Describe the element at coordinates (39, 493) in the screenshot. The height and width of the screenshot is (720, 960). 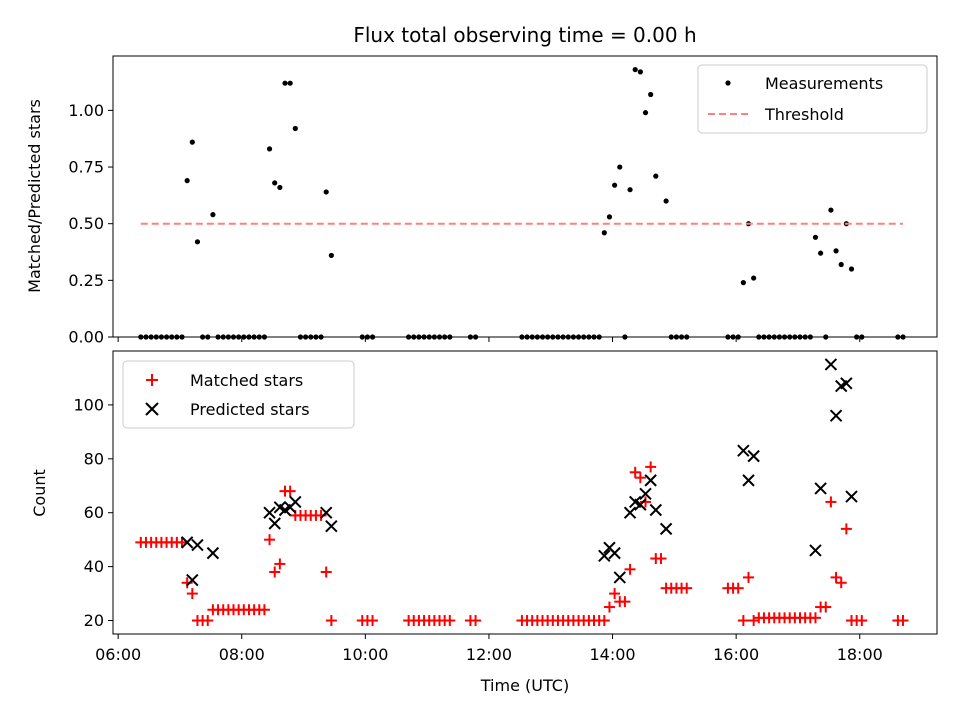
I see `bottom-panel-y-label: Count` at that location.